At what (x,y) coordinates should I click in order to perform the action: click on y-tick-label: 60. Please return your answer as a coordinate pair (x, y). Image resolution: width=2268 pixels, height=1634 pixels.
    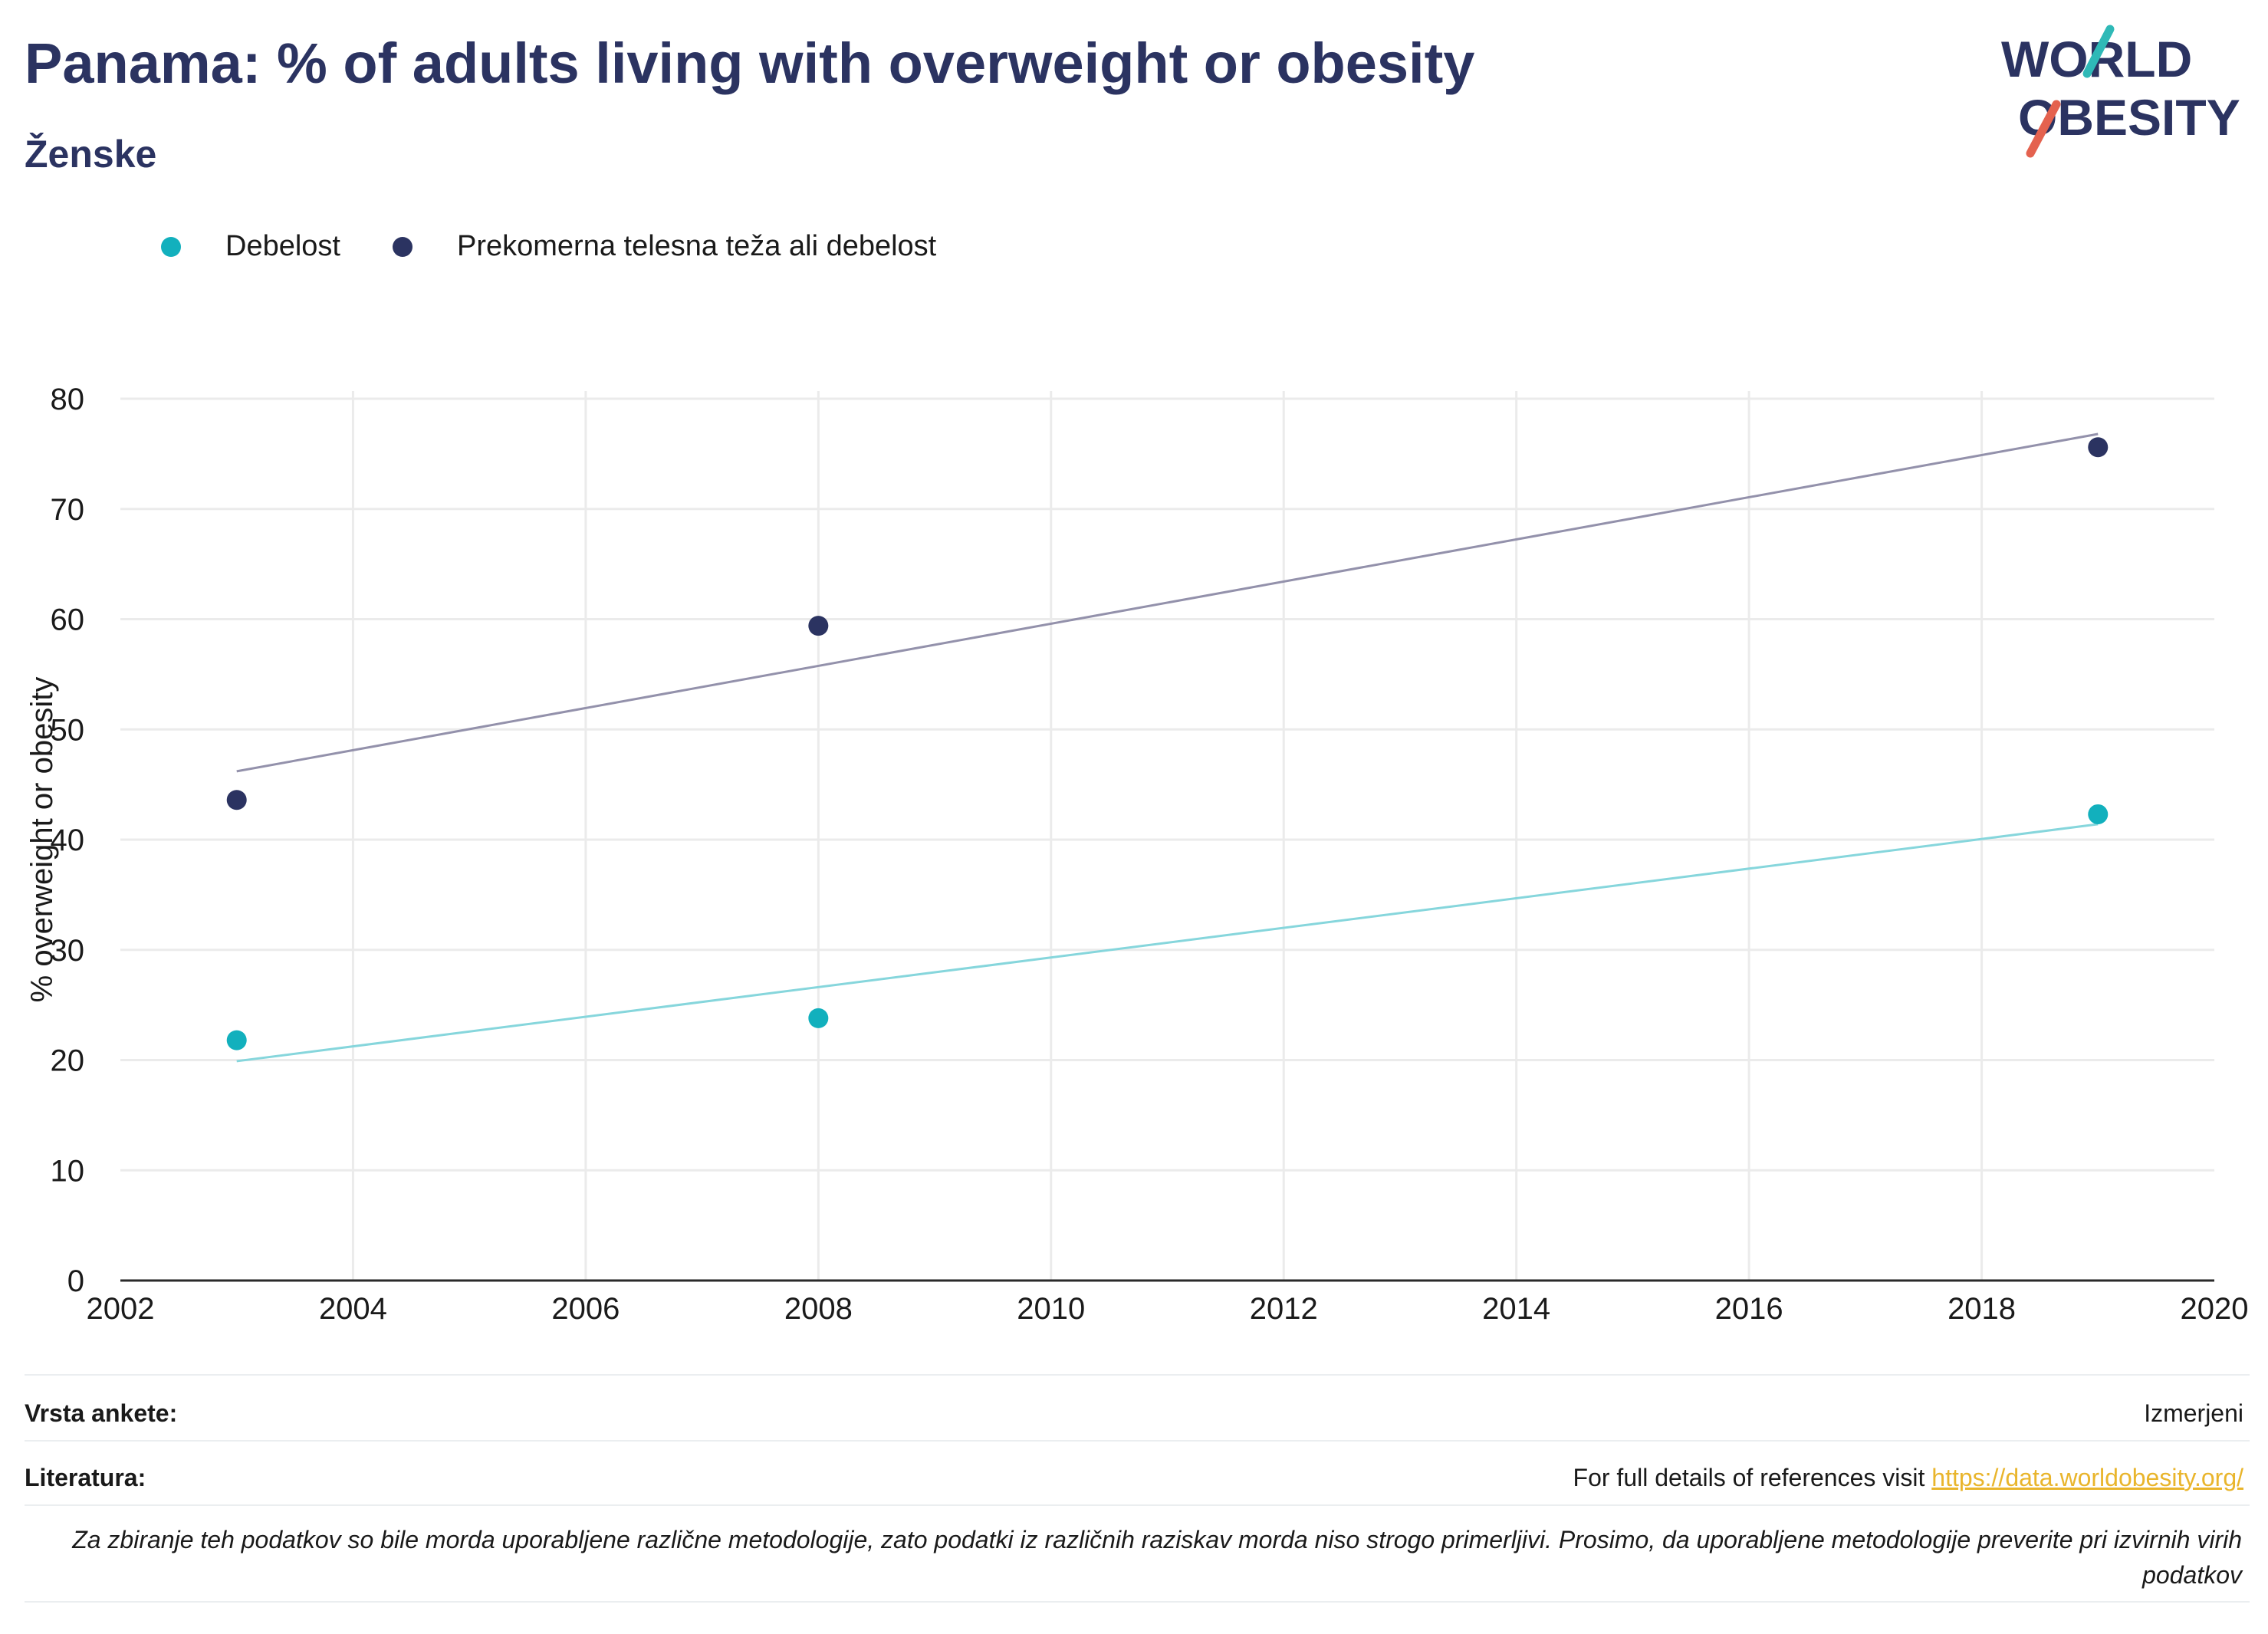
    Looking at the image, I should click on (68, 620).